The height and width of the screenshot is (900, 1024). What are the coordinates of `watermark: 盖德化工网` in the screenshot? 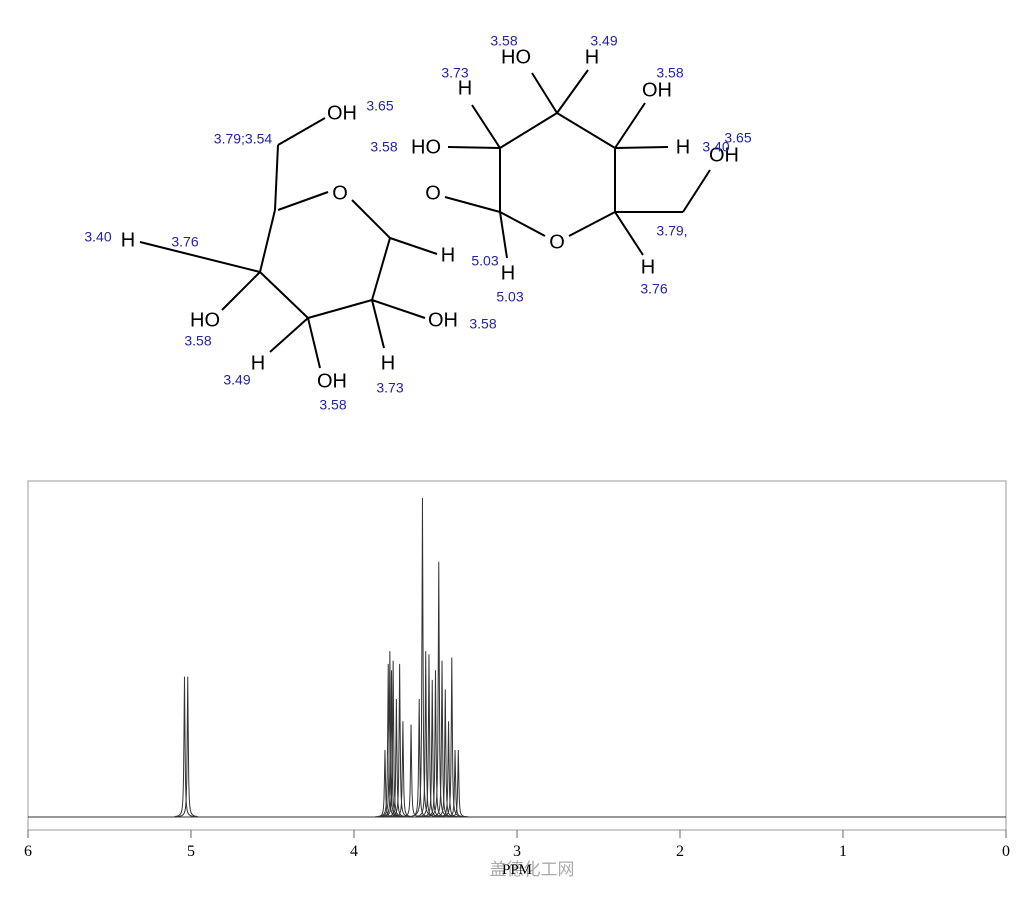 It's located at (532, 870).